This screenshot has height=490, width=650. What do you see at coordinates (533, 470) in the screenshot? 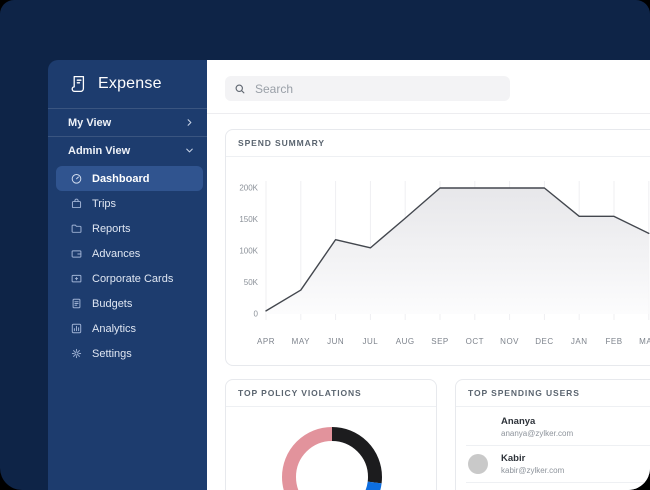
I see `user-email: kabir@zylker.com` at bounding box center [533, 470].